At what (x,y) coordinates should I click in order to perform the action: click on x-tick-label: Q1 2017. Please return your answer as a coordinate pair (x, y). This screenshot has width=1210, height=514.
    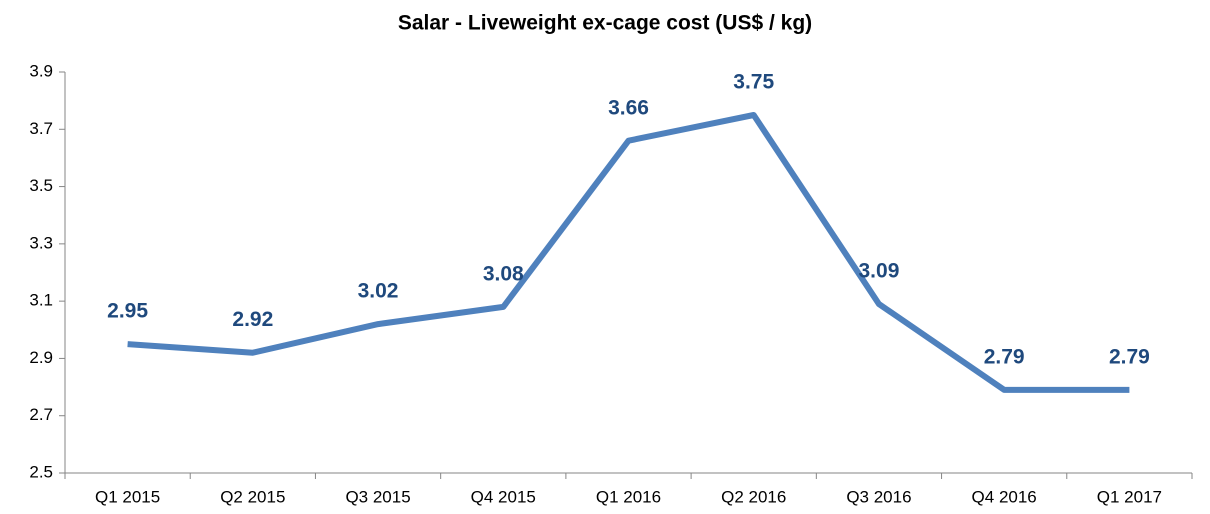
    Looking at the image, I should click on (1129, 496).